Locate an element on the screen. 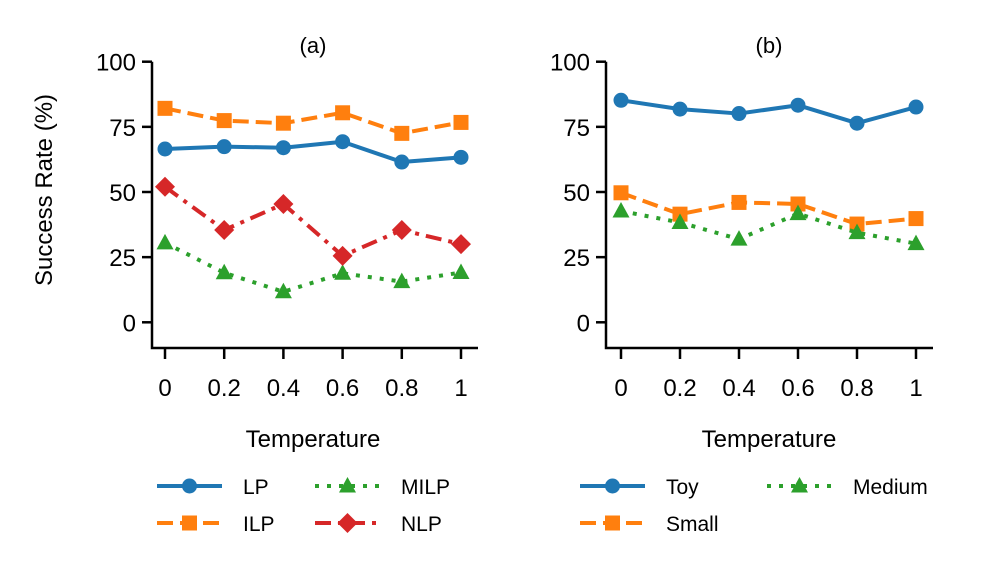 This screenshot has width=996, height=585. panel-b-x-axis-label: Temperature is located at coordinates (769, 439).